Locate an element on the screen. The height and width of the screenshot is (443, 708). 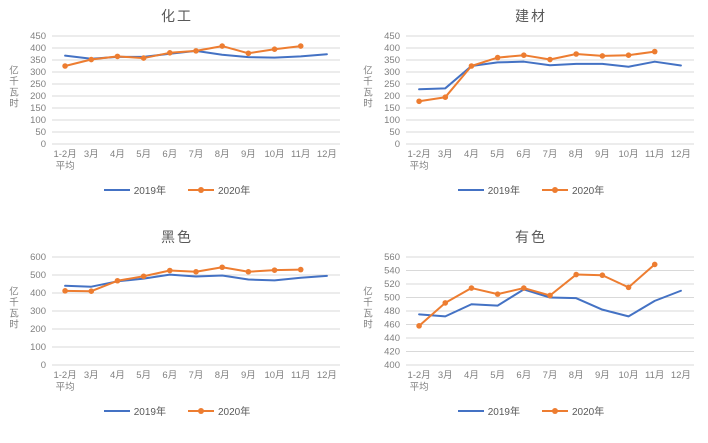
legend: 2019年 2020年 is located at coordinates (531, 410).